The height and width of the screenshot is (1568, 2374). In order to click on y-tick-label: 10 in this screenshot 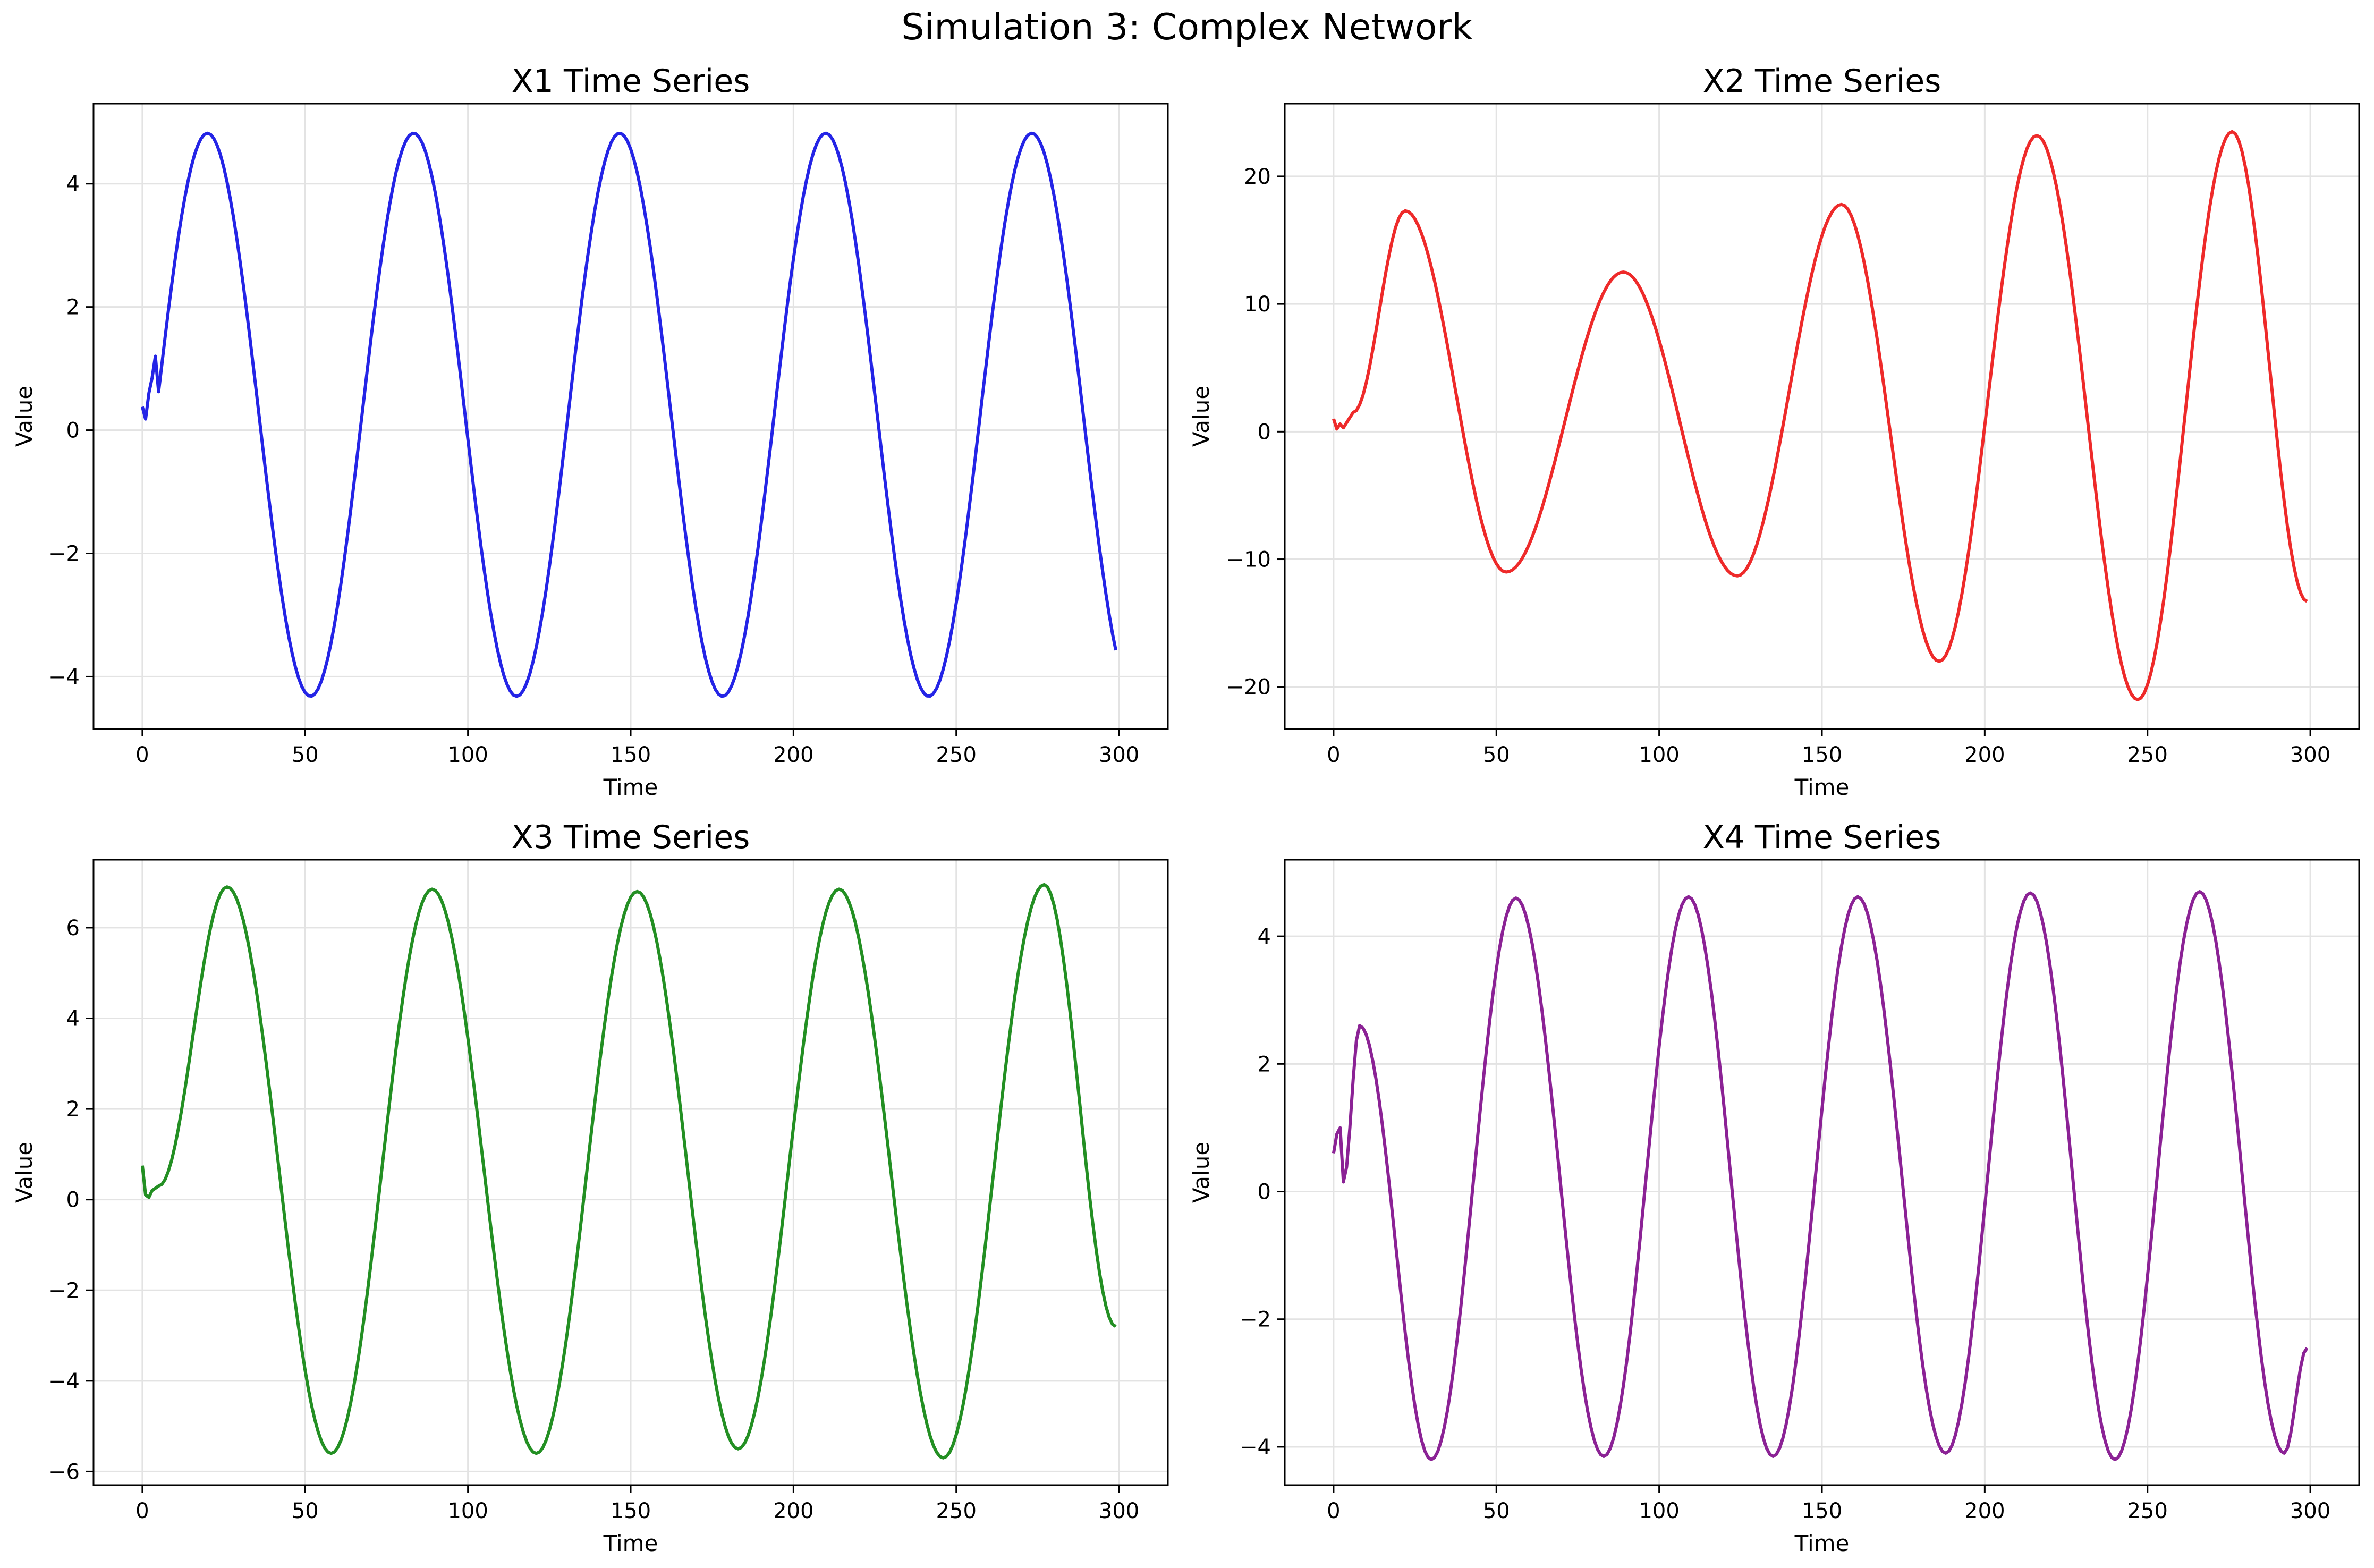, I will do `click(1257, 304)`.